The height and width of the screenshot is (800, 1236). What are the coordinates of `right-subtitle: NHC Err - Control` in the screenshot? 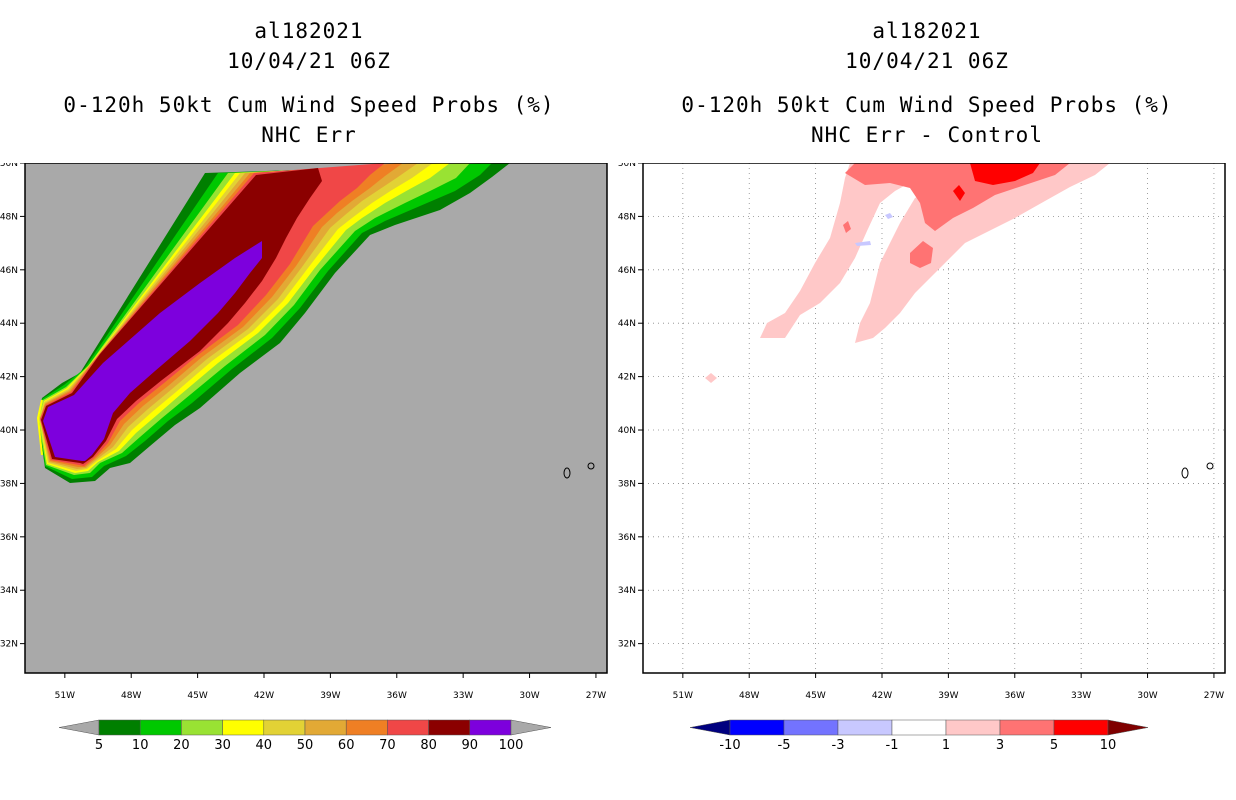 It's located at (927, 135).